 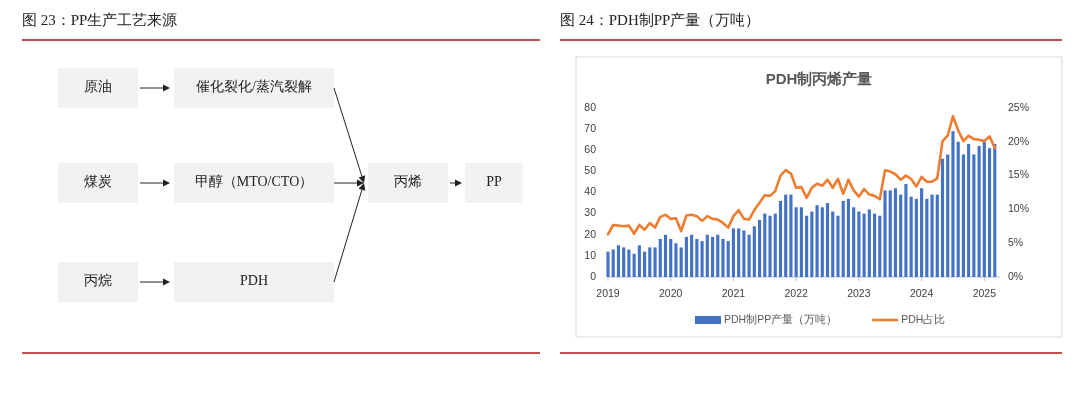 I want to click on y2-tick-label: 15%, so click(x=1019, y=174).